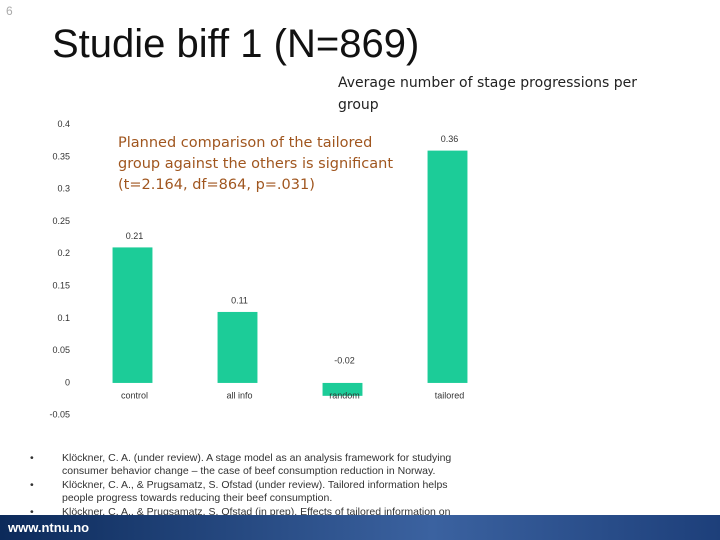 The width and height of the screenshot is (720, 540). What do you see at coordinates (450, 139) in the screenshot?
I see `value-label: 0.36` at bounding box center [450, 139].